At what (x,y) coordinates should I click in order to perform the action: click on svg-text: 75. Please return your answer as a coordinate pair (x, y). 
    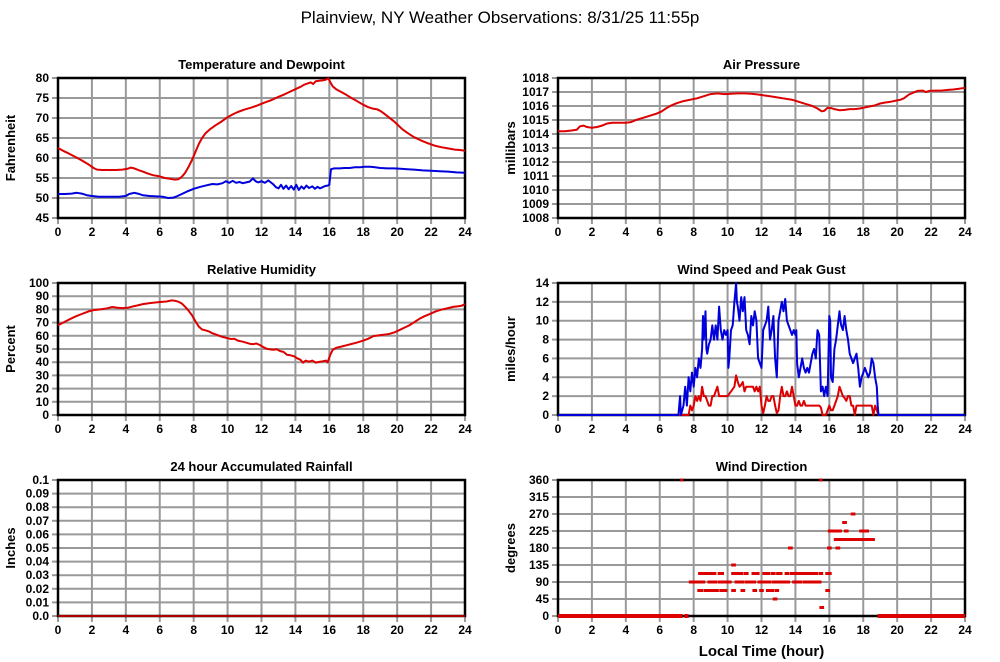
    Looking at the image, I should click on (43, 98).